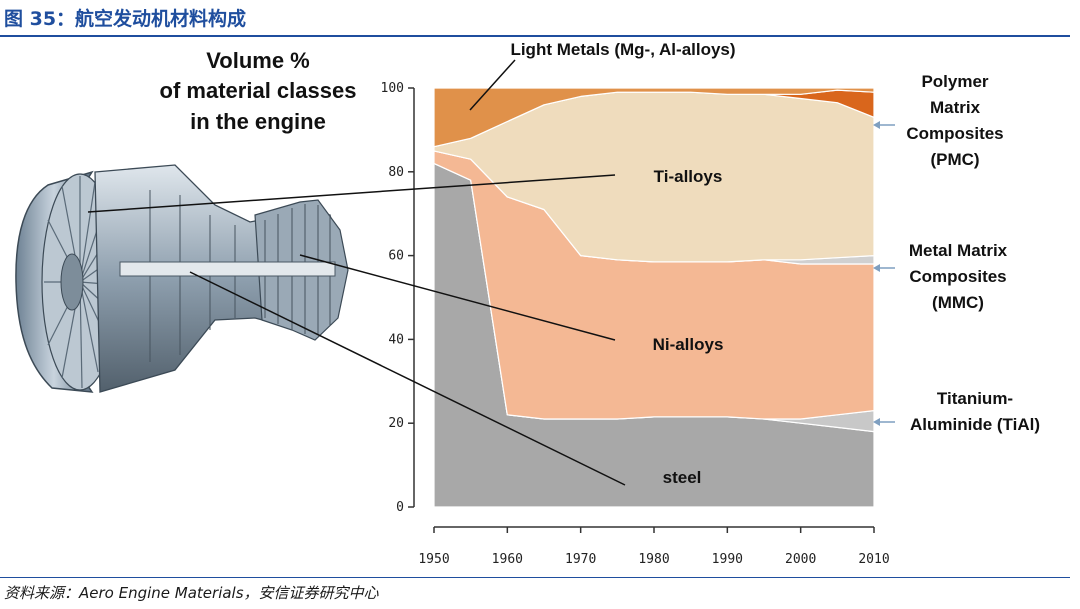 The height and width of the screenshot is (609, 1080). I want to click on label-tial-2: Aluminide (TiAl), so click(975, 424).